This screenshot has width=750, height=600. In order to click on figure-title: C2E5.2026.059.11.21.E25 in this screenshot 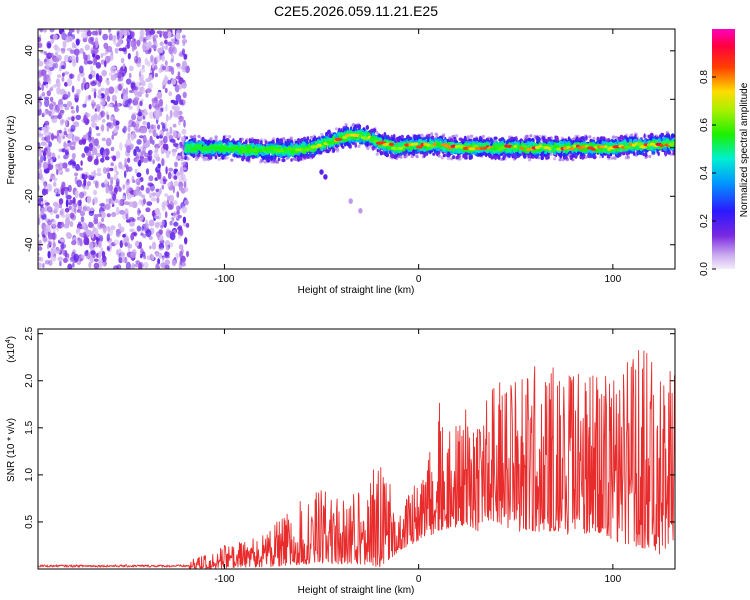, I will do `click(356, 11)`.